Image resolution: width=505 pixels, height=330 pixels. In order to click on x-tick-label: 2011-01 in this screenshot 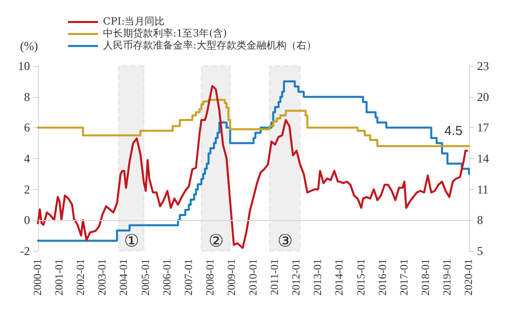, I will do `click(275, 277)`.